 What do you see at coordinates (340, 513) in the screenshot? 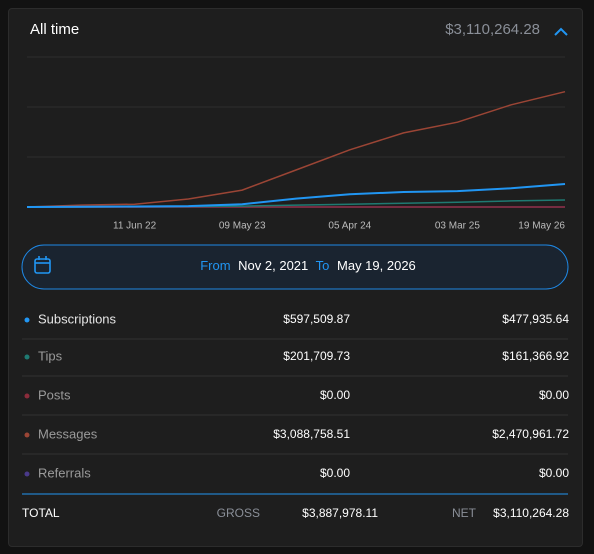
I see `total-gross: $3,887,978.11` at bounding box center [340, 513].